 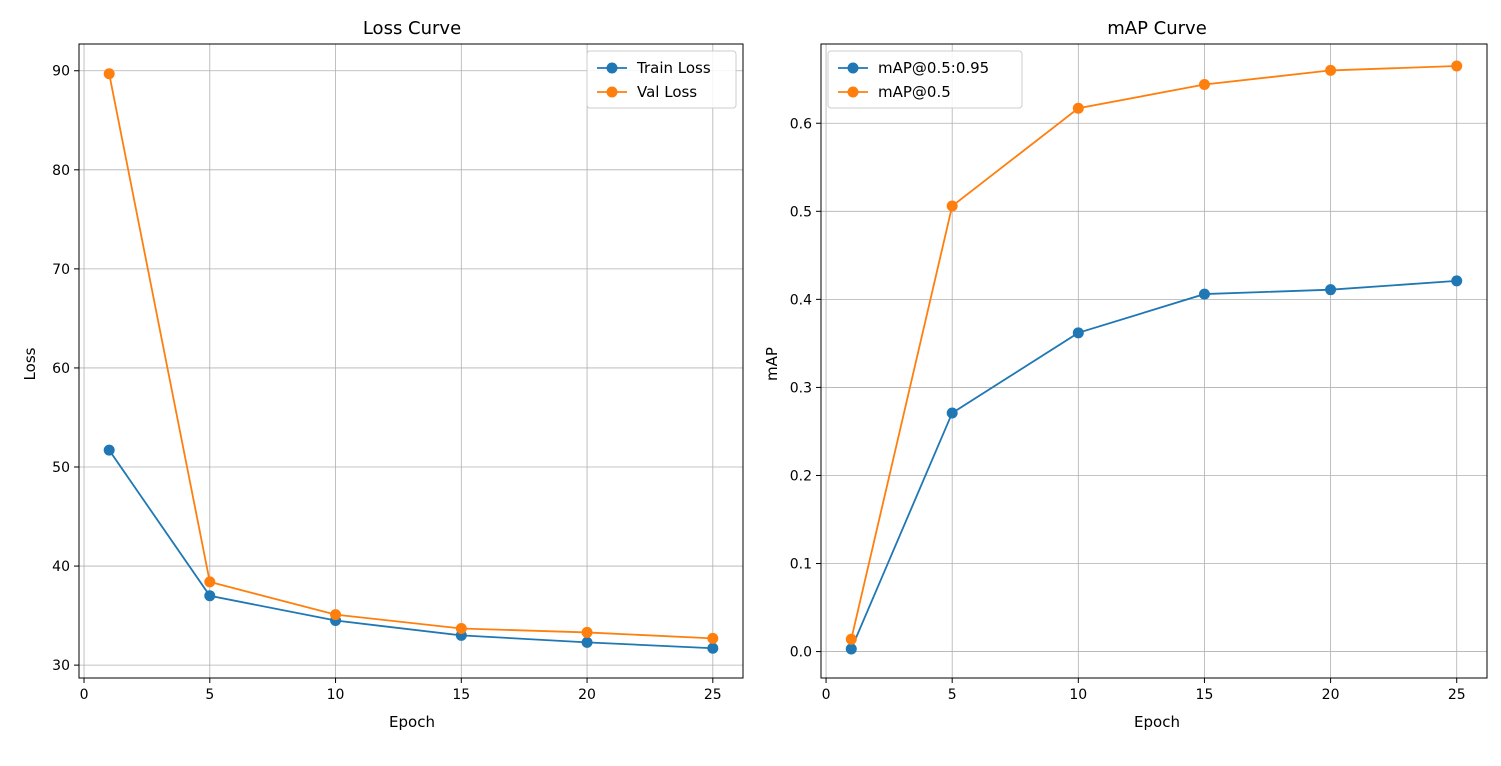 What do you see at coordinates (801, 300) in the screenshot?
I see `y-tick-label: 0.4` at bounding box center [801, 300].